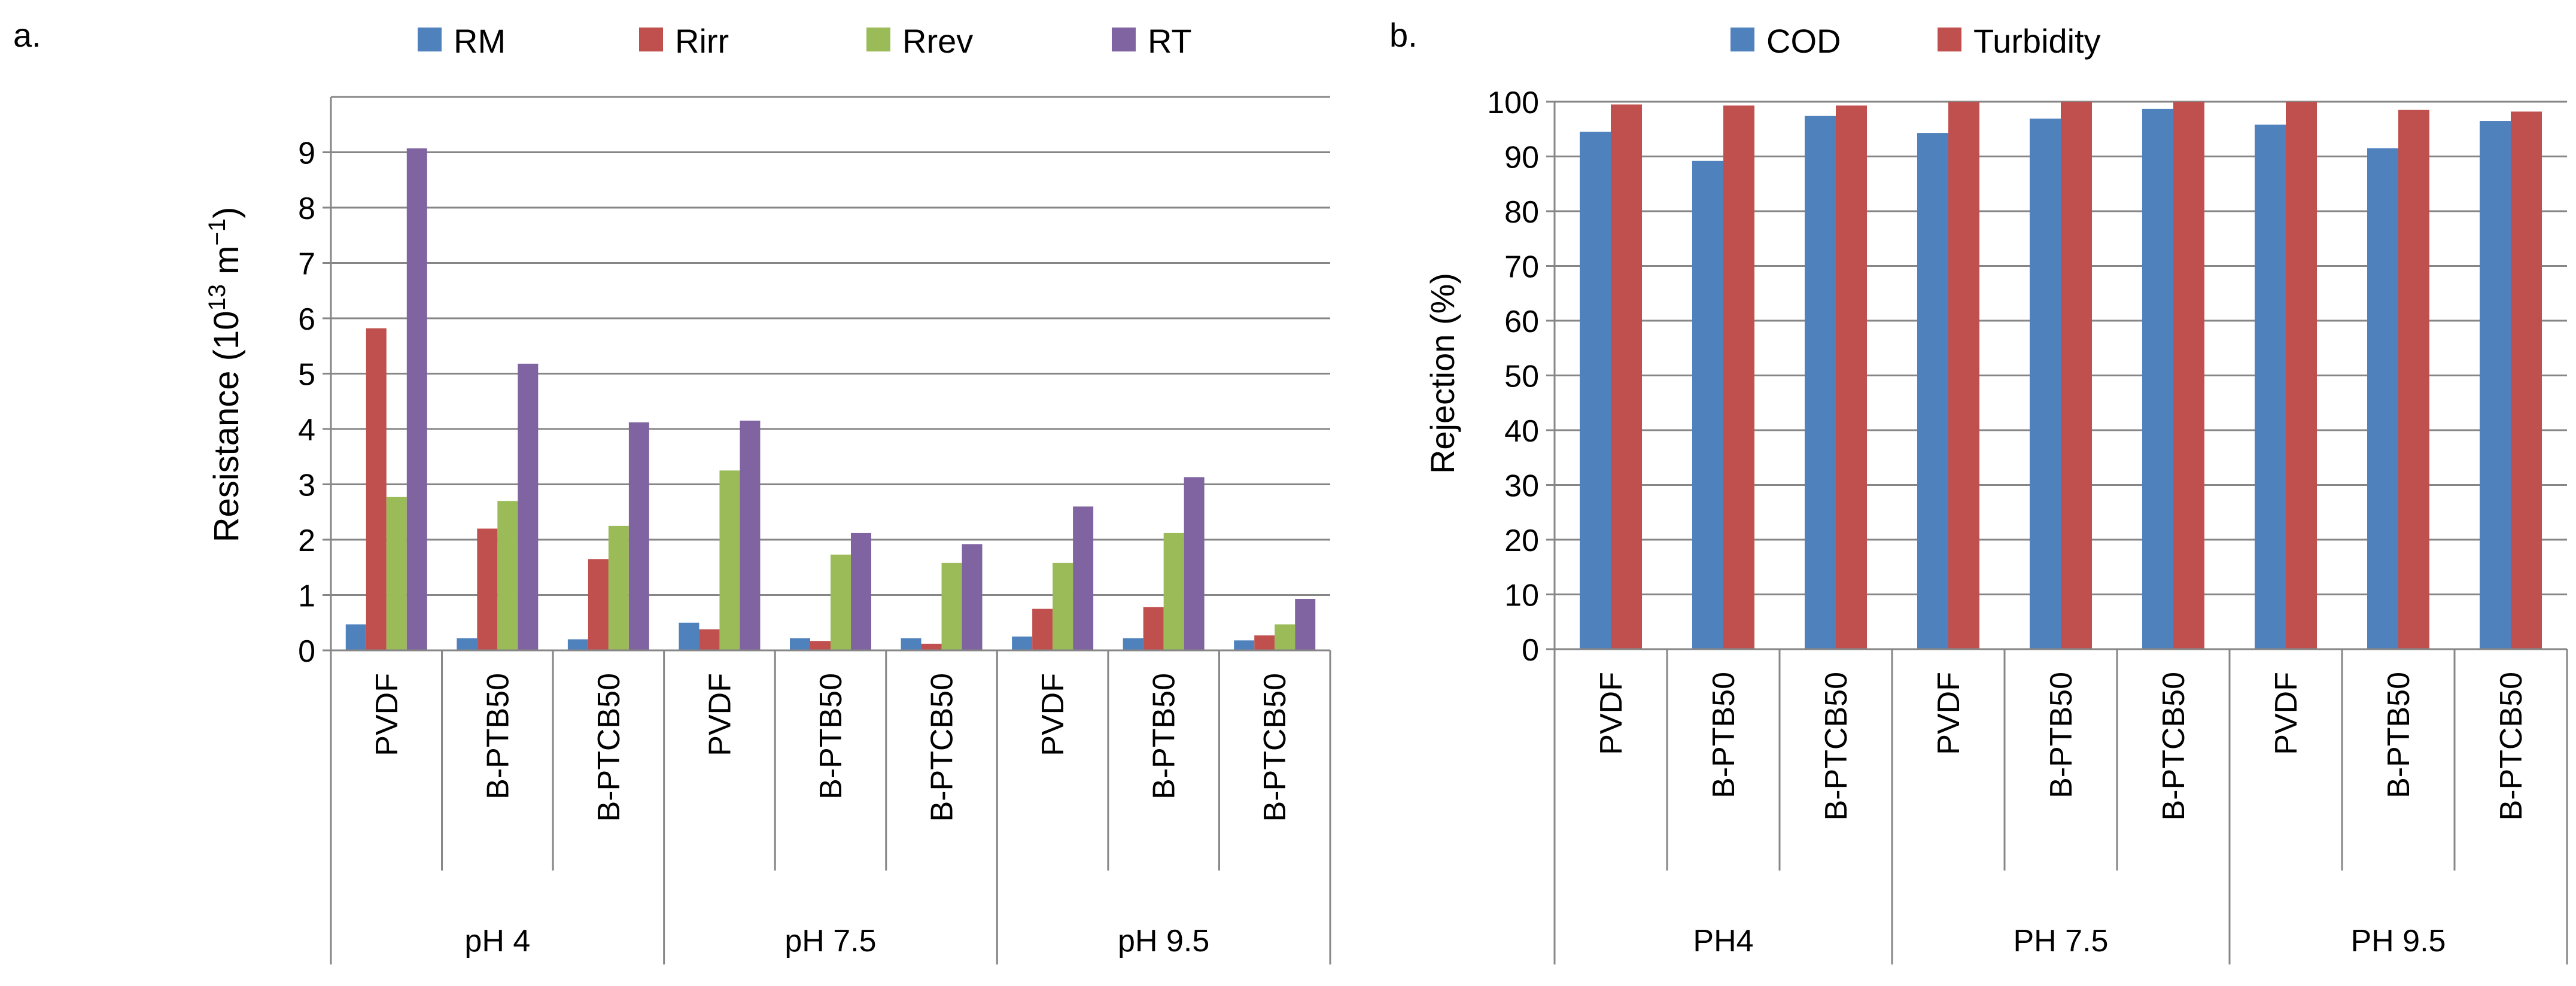 This screenshot has width=2576, height=986. What do you see at coordinates (1442, 373) in the screenshot?
I see `y-axis-label: Rejection (%)` at bounding box center [1442, 373].